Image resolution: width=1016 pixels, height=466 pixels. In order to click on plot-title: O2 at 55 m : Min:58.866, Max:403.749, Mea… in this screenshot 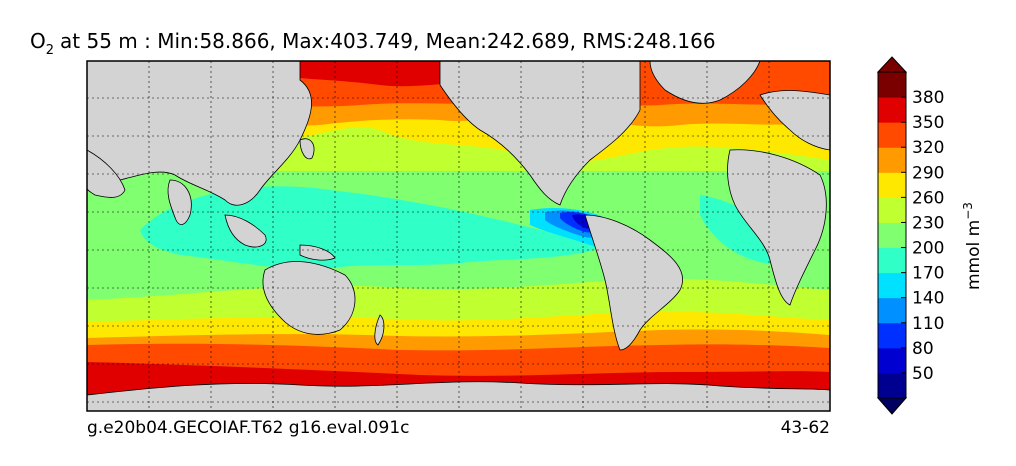, I will do `click(373, 43)`.